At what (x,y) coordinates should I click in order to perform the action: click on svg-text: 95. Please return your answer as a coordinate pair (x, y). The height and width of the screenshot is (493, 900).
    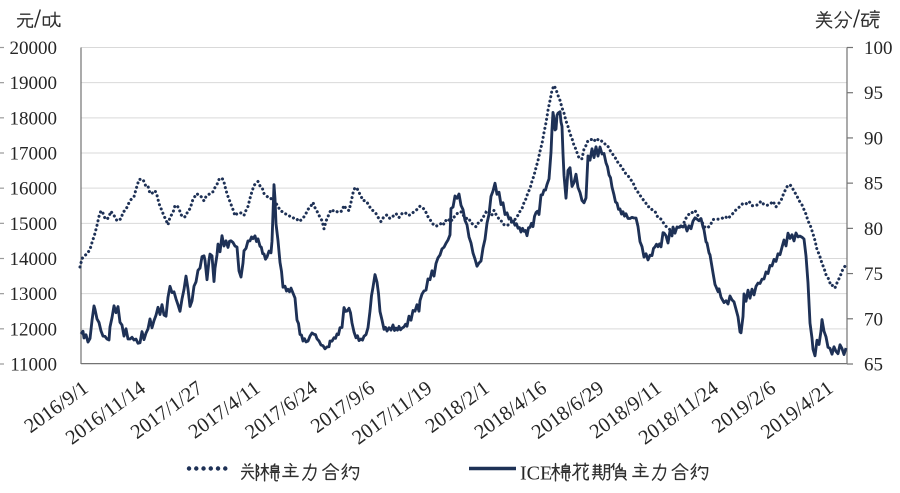
    Looking at the image, I should click on (873, 93).